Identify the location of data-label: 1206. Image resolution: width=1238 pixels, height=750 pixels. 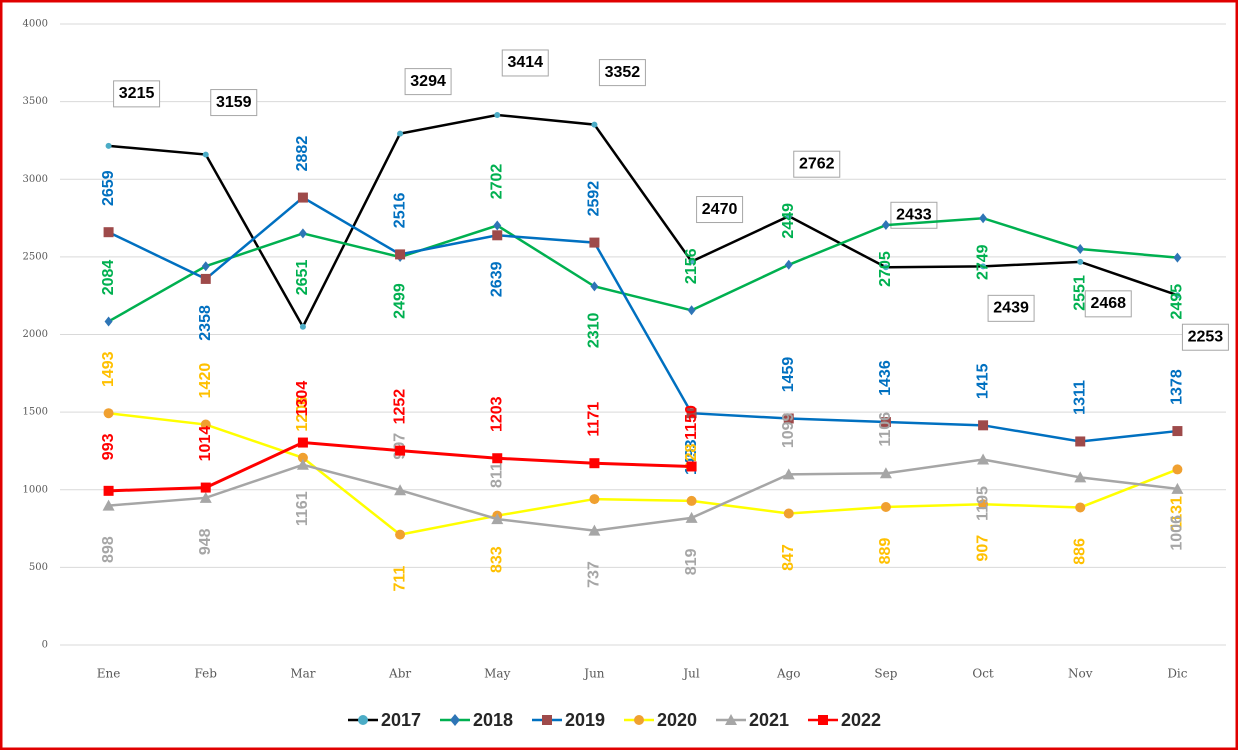
(302, 414).